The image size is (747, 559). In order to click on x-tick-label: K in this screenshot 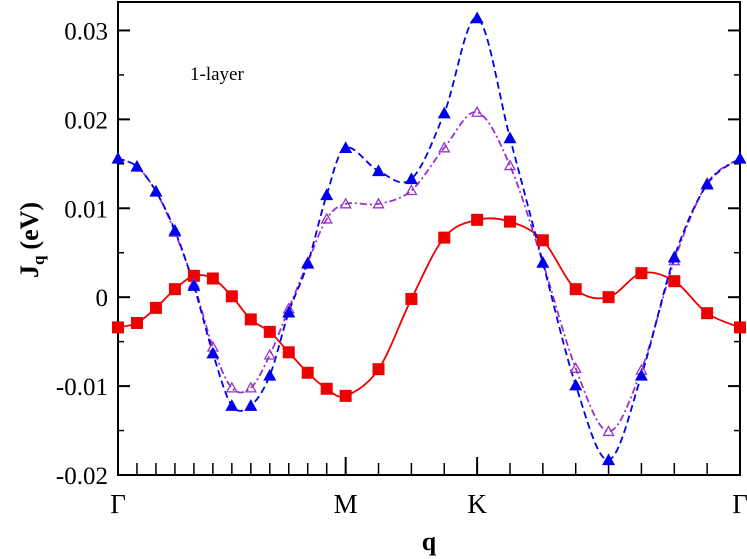, I will do `click(477, 504)`.